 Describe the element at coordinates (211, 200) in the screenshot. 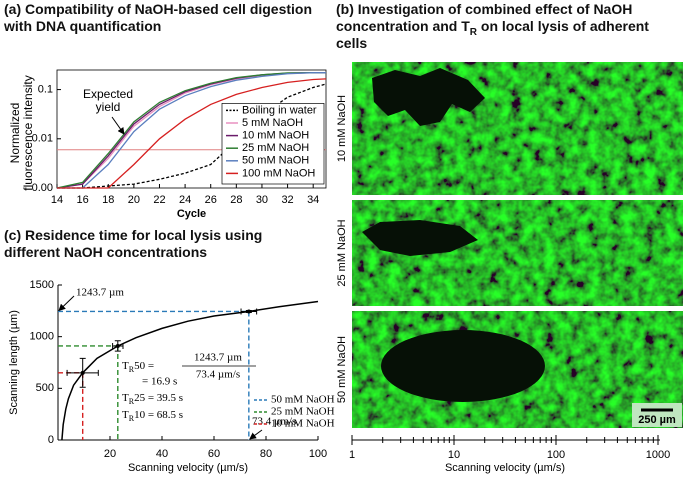

I see `x-tick-label: 26` at that location.